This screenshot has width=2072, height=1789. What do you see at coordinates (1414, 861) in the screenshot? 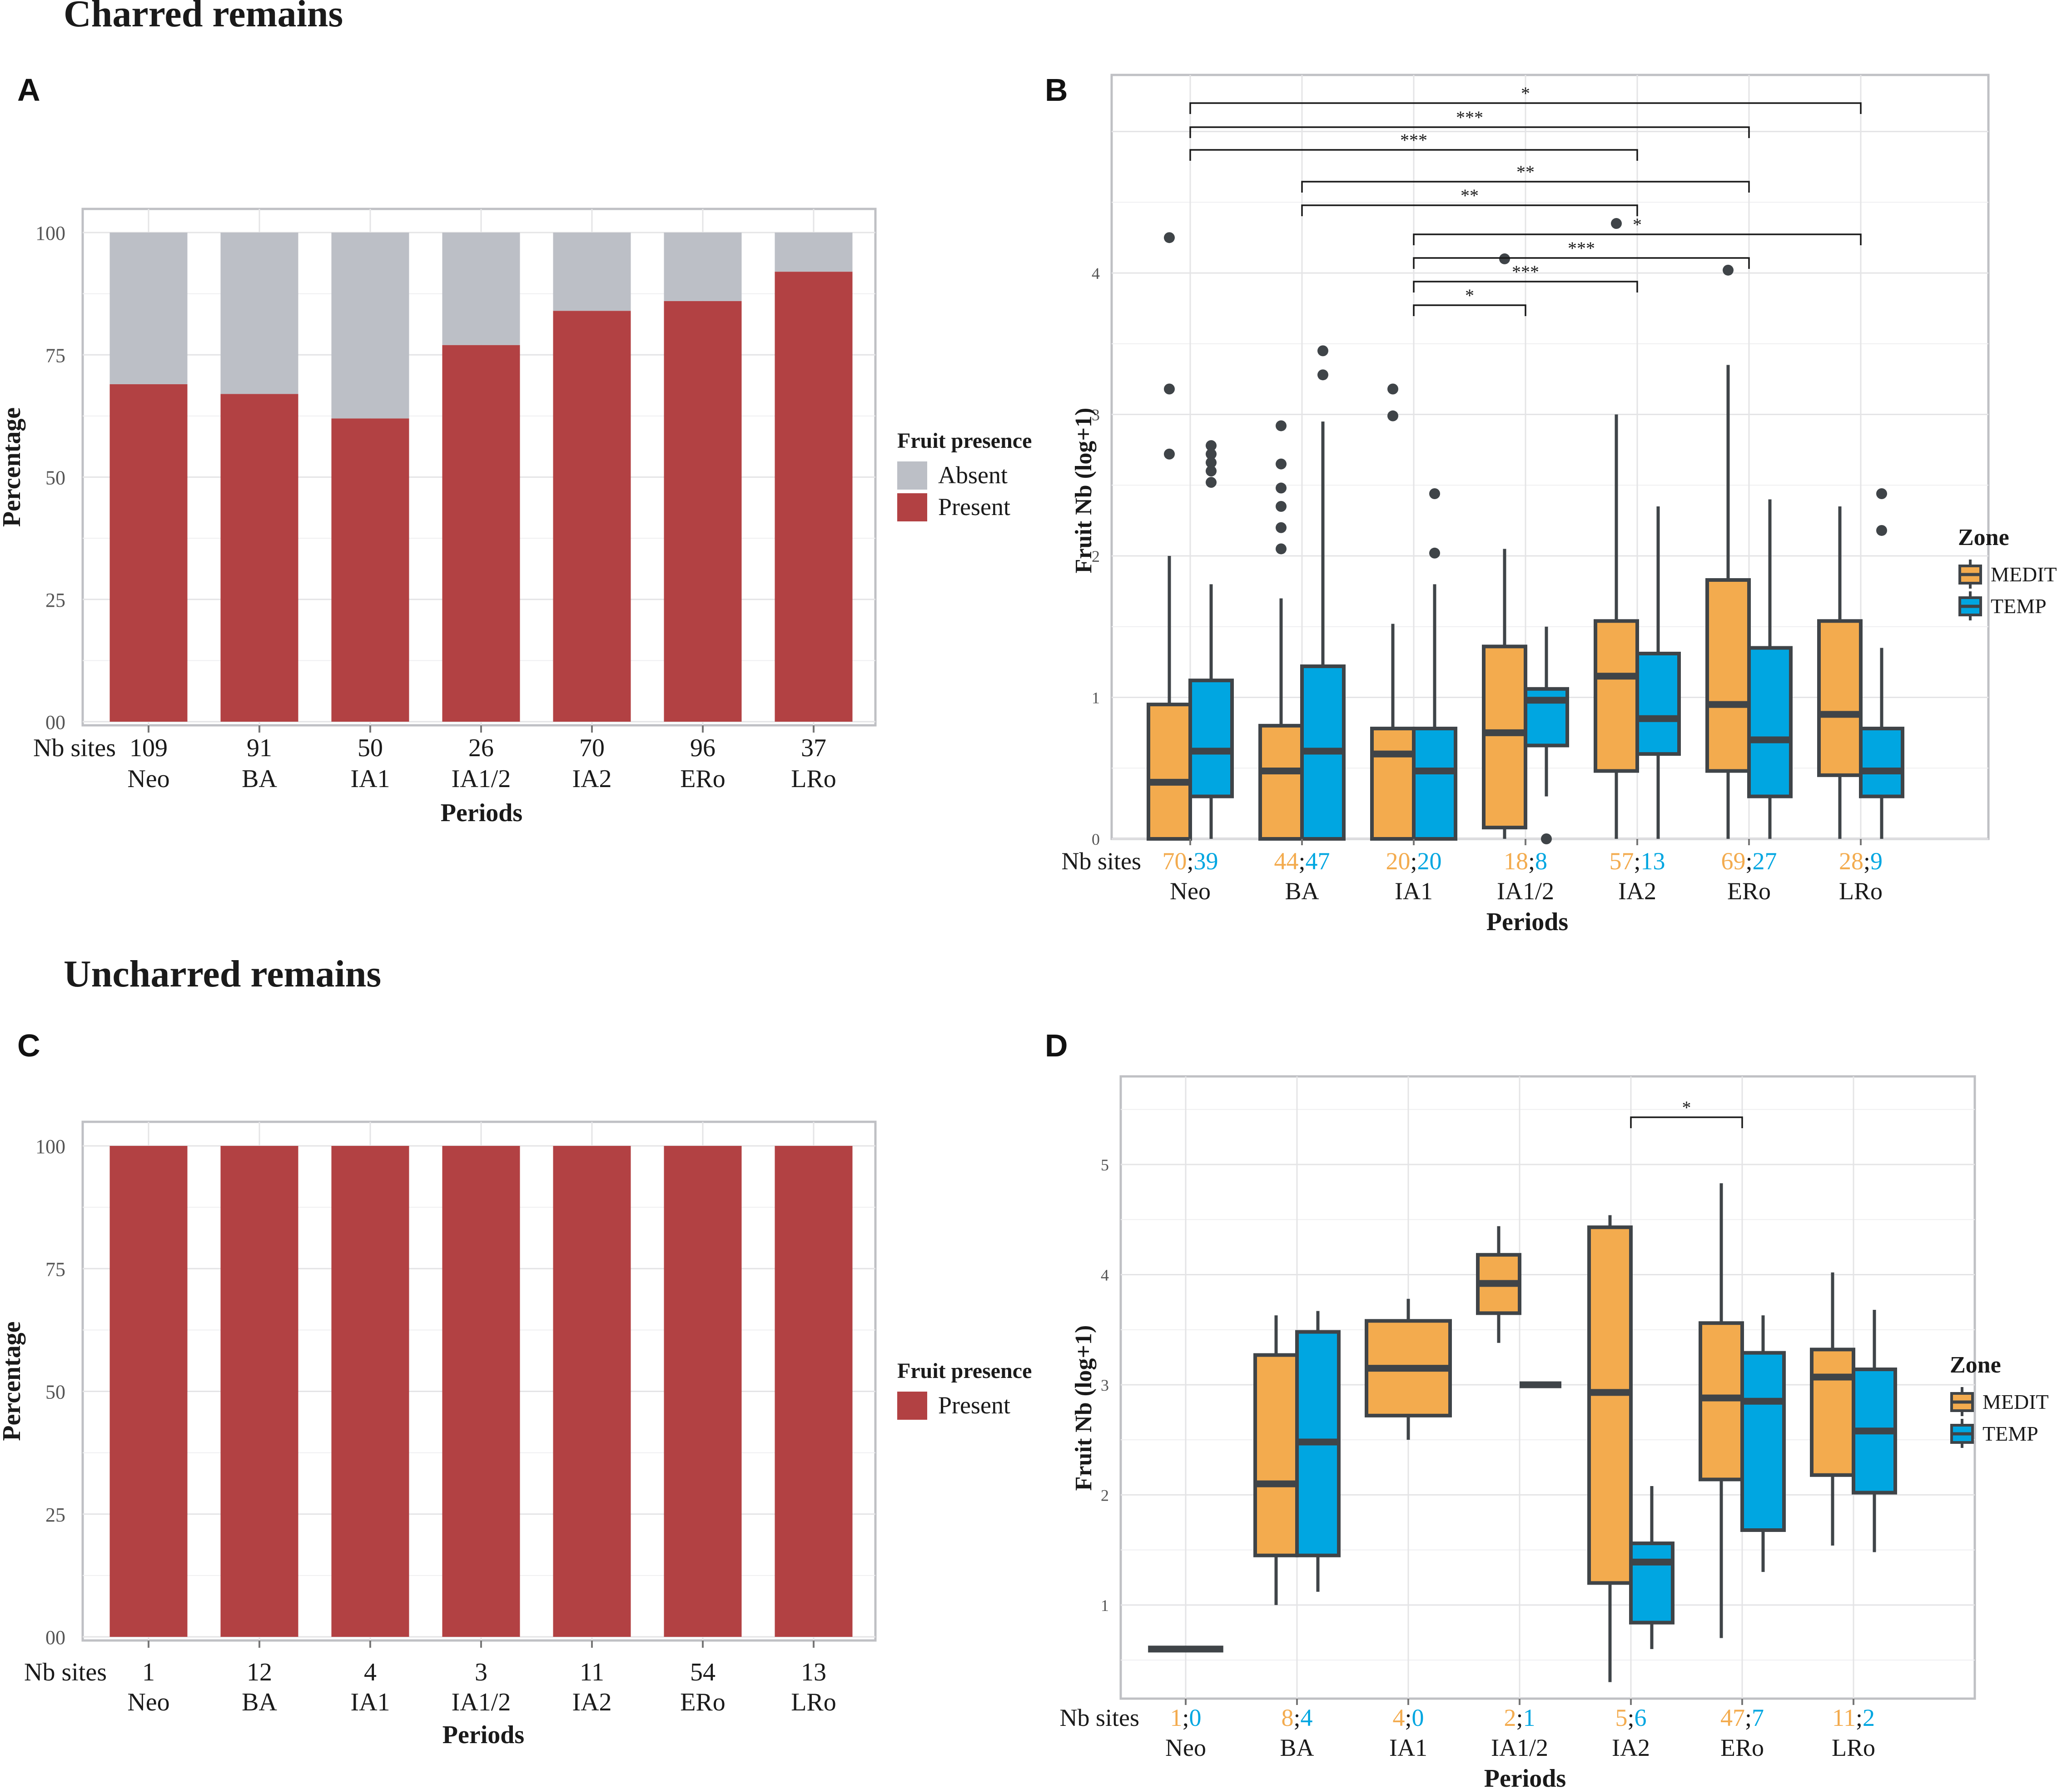
I see `nb-sites-value: 20;20` at bounding box center [1414, 861].